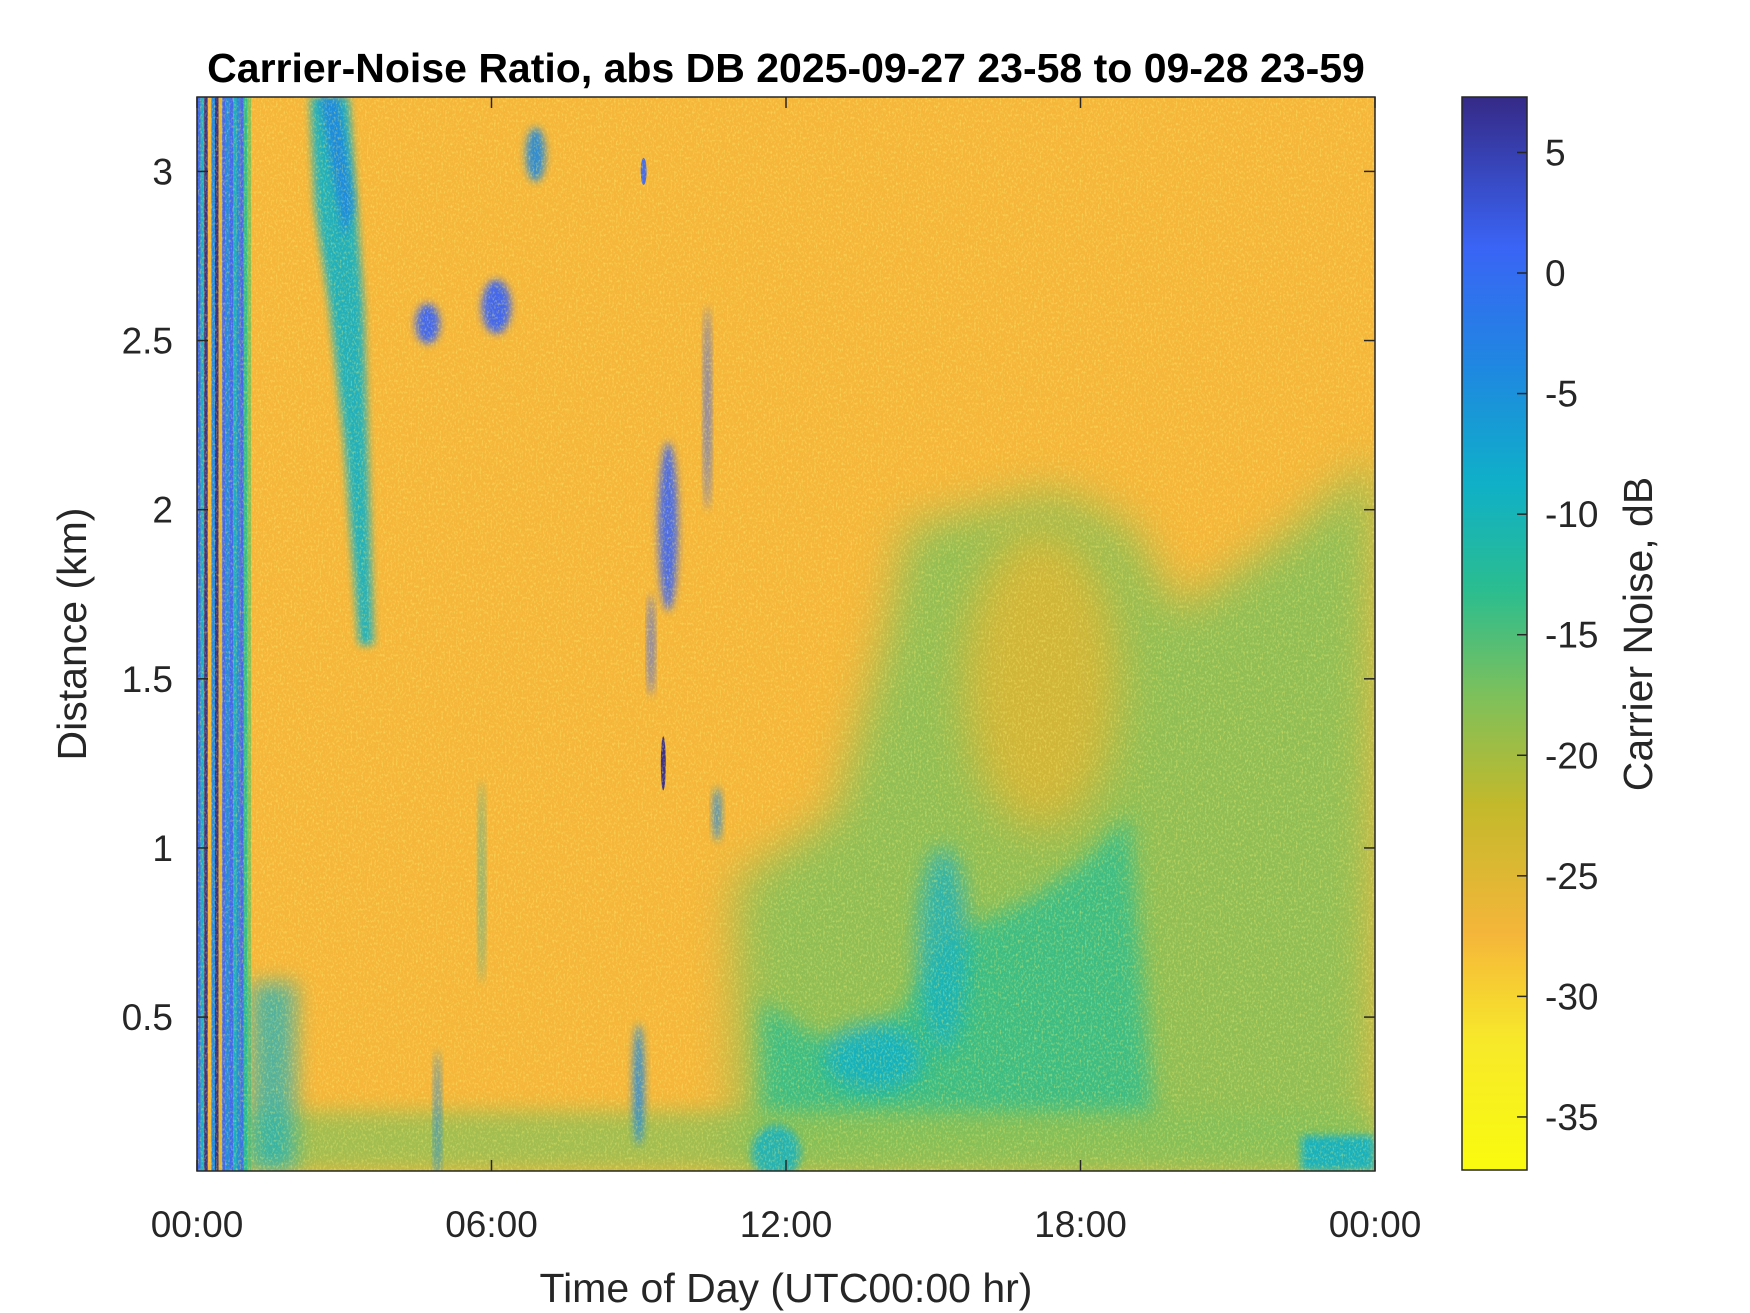  I want to click on colorbar-tick-label: -30, so click(1571, 996).